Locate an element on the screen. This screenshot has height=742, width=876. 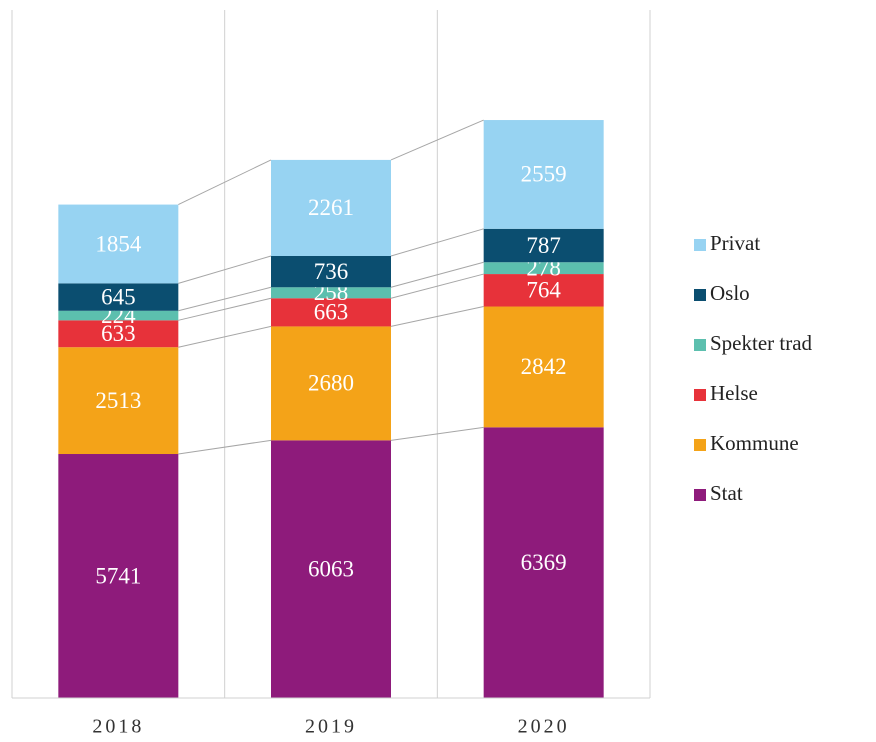
data-label: 645 is located at coordinates (118, 296).